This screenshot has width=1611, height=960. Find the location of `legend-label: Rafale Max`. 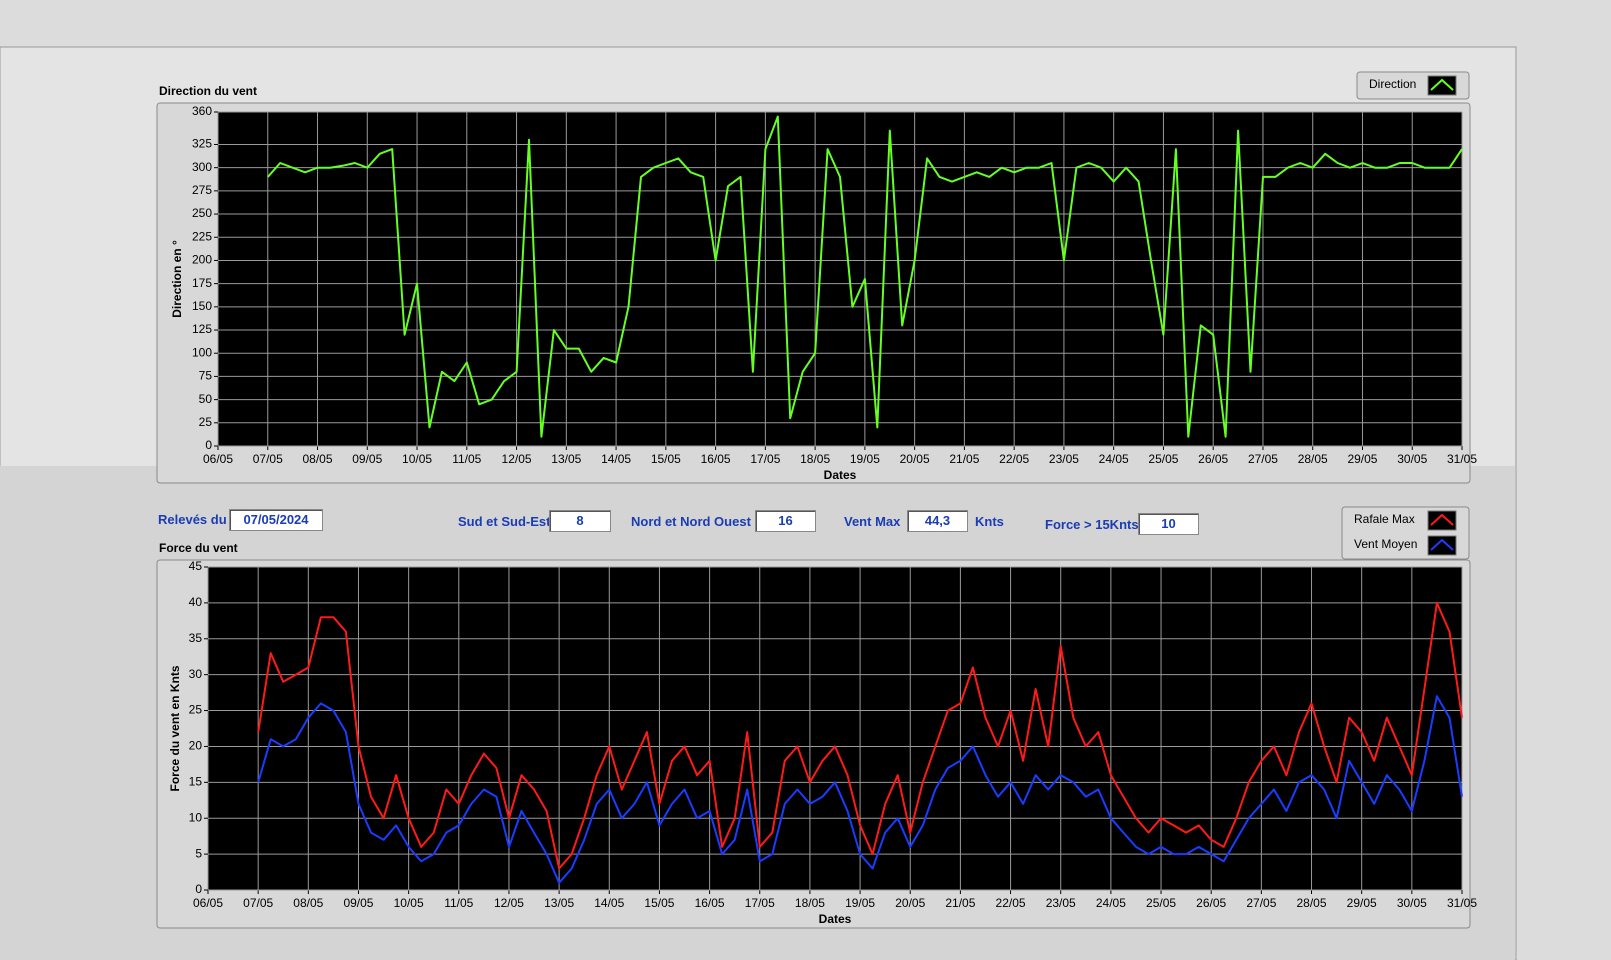

legend-label: Rafale Max is located at coordinates (1384, 519).